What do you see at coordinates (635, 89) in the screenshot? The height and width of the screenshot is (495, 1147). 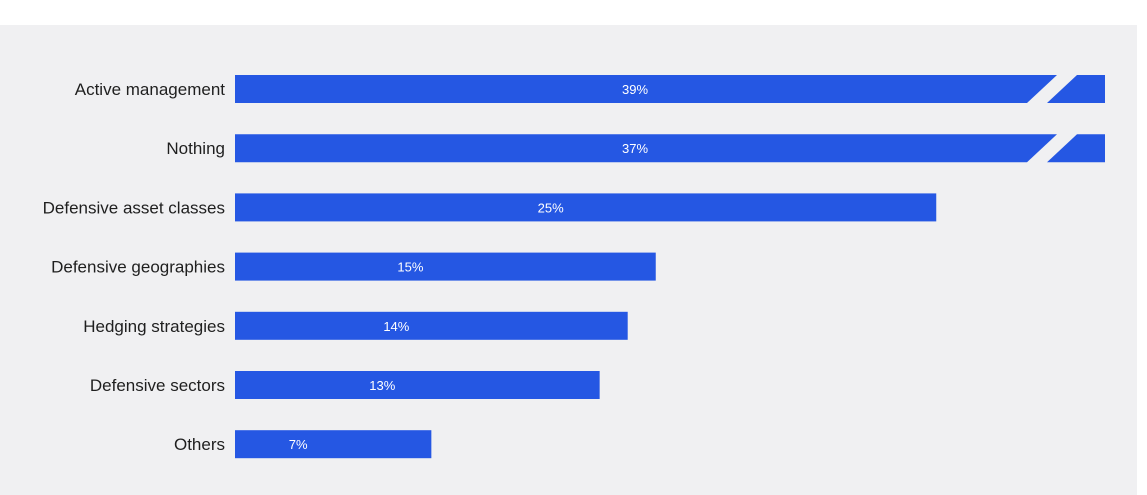 I see `value-label-active-management: 39%` at bounding box center [635, 89].